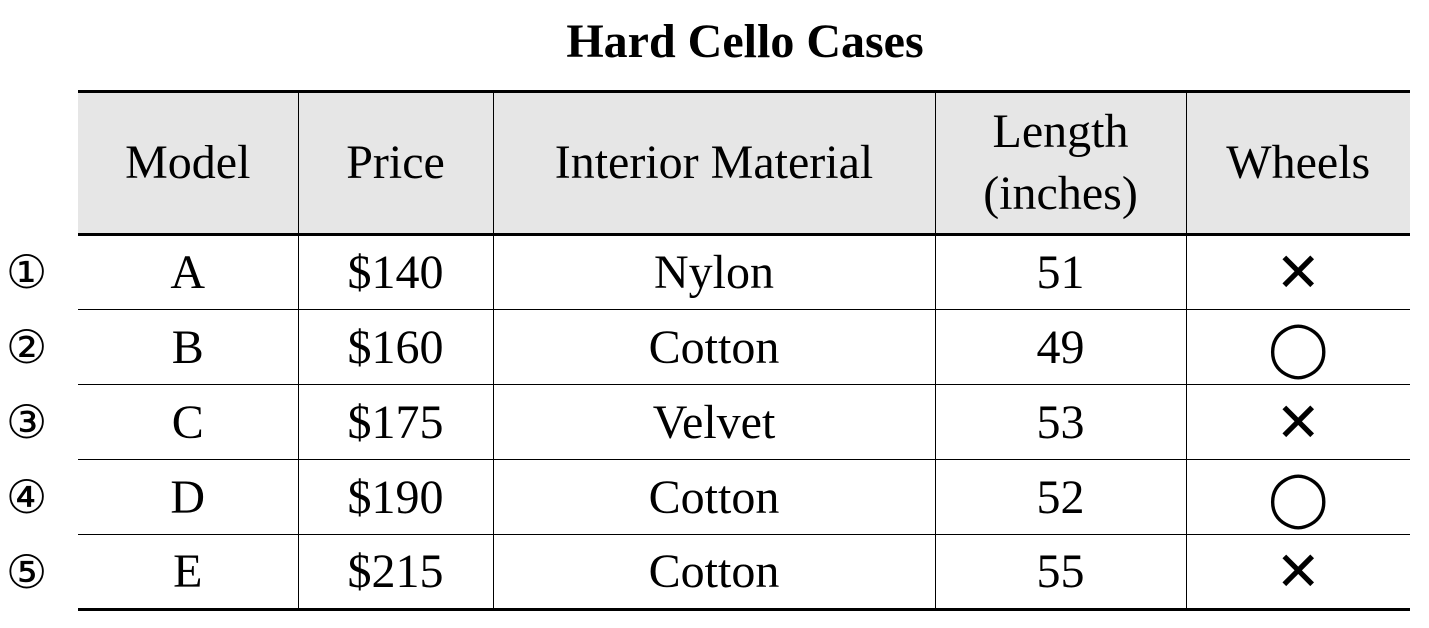 The width and height of the screenshot is (1429, 628). Describe the element at coordinates (745, 41) in the screenshot. I see `table-title: Hard Cello Cases` at that location.